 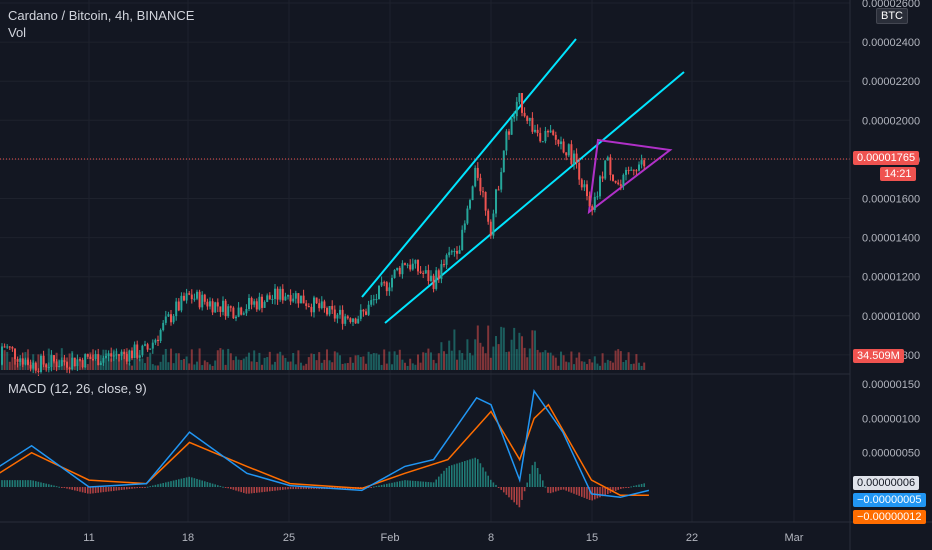 What do you see at coordinates (892, 16) in the screenshot?
I see `currency-badge: BTC` at bounding box center [892, 16].